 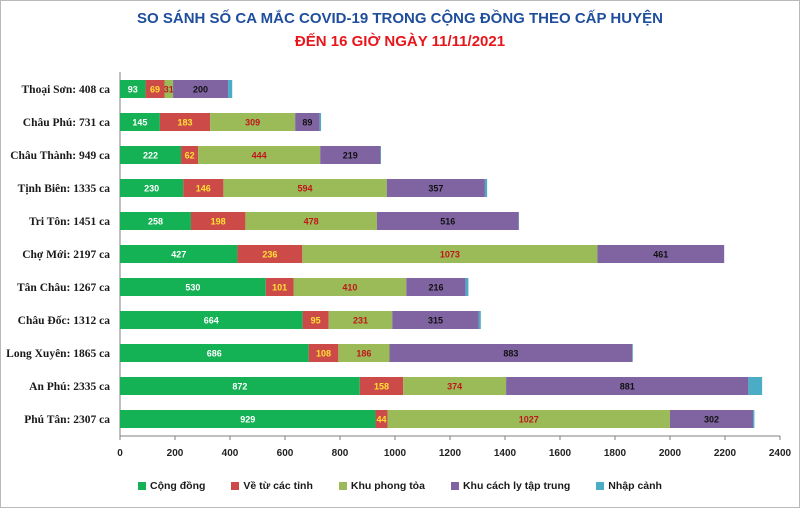 What do you see at coordinates (780, 453) in the screenshot?
I see `x-tick-label: 2400` at bounding box center [780, 453].